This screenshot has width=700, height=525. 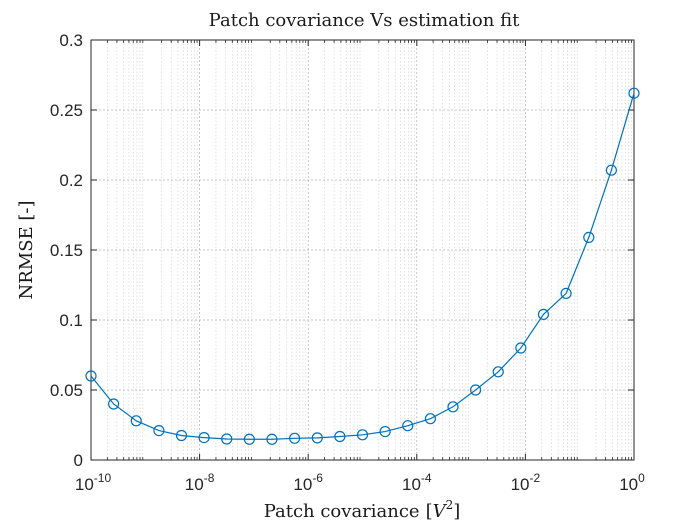 I want to click on x-tick-label: 10⁻⁸, so click(x=200, y=482).